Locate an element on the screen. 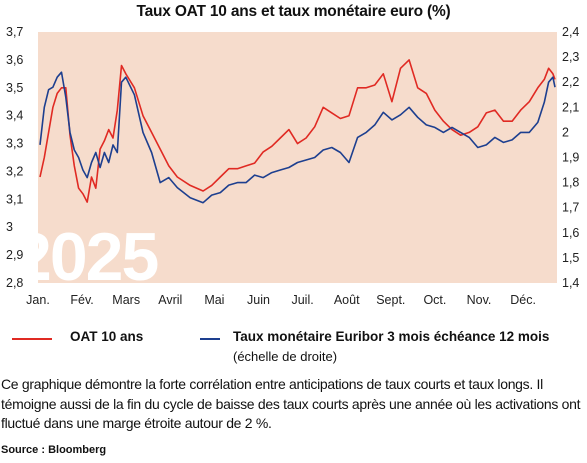  right-tick-label: 1,9 is located at coordinates (570, 158).